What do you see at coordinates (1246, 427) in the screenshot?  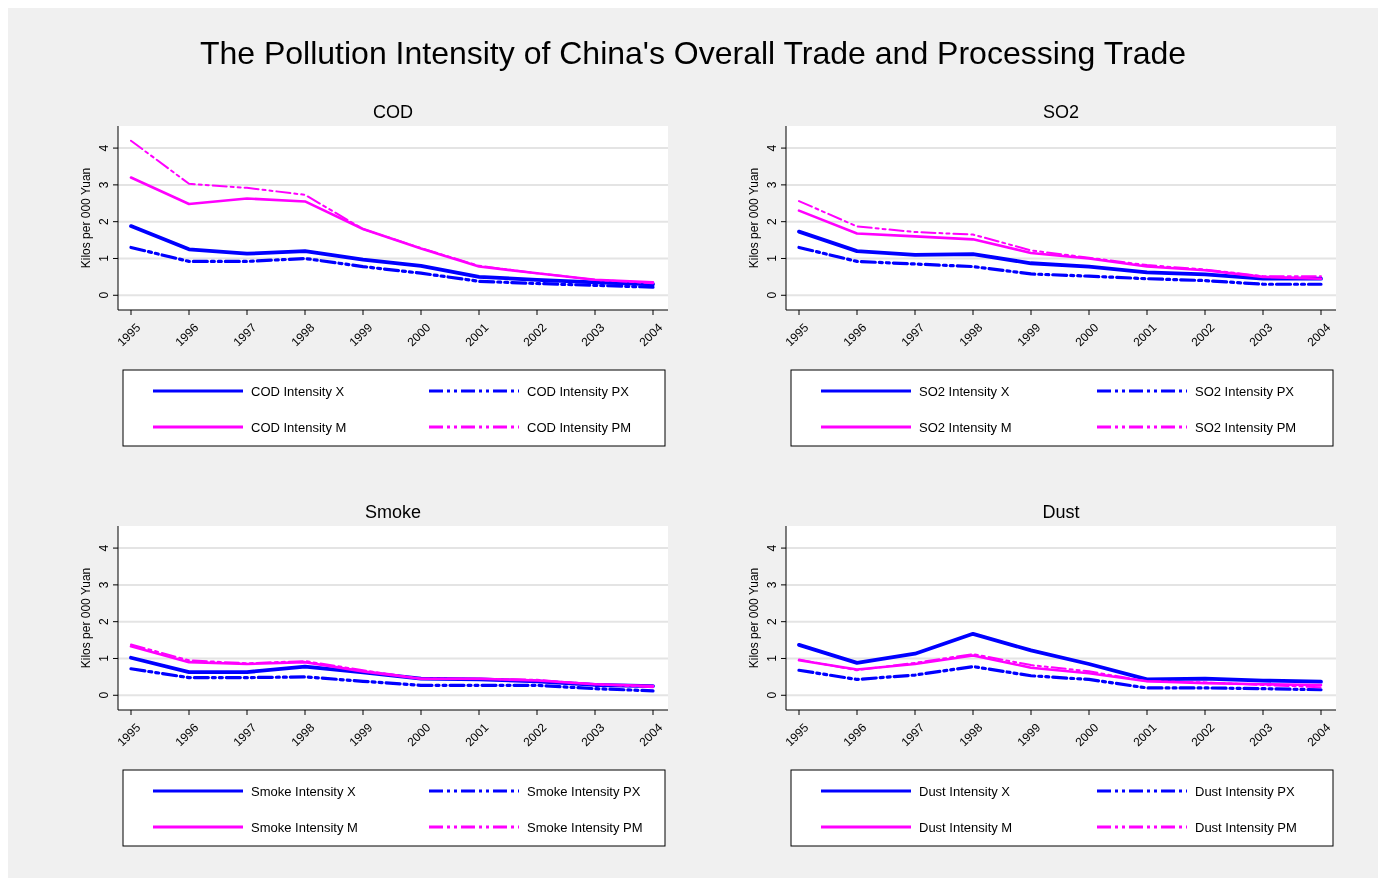 I see `legend-label: SO2 Intensity PM` at bounding box center [1246, 427].